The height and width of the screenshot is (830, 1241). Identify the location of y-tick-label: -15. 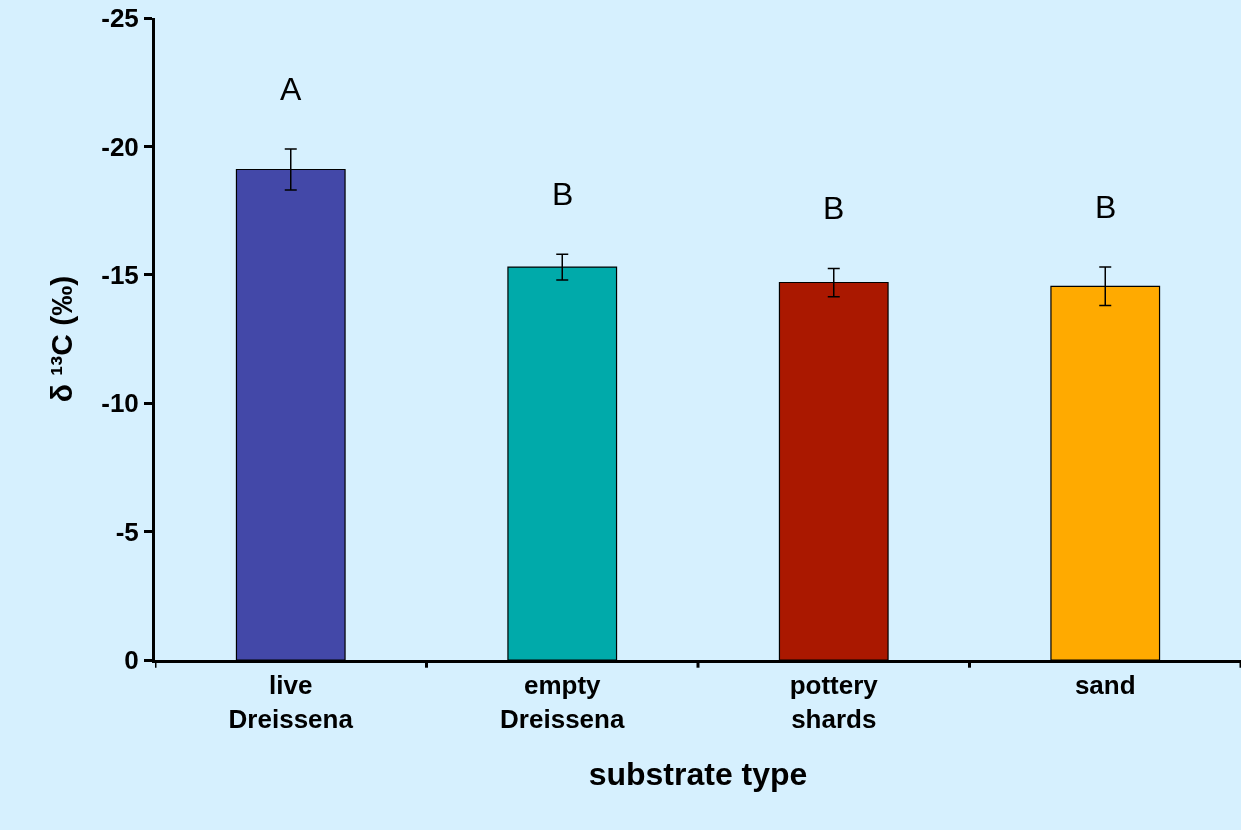
(120, 274).